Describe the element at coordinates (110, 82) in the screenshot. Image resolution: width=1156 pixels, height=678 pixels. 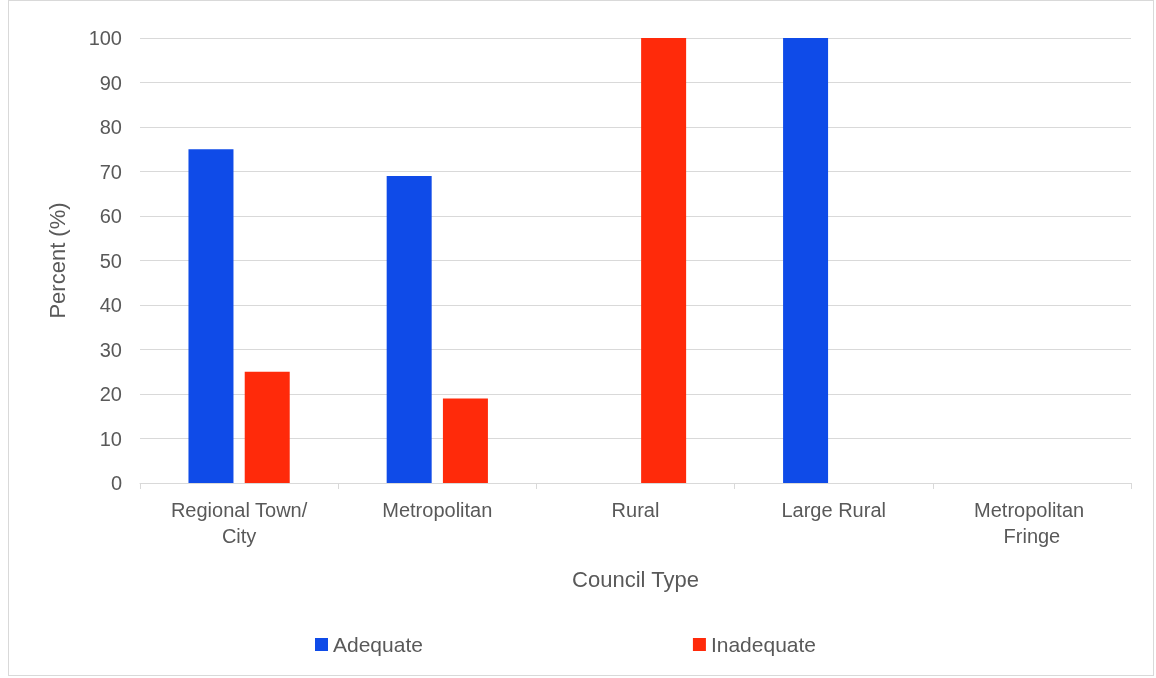
I see `y-tick-label: 90` at that location.